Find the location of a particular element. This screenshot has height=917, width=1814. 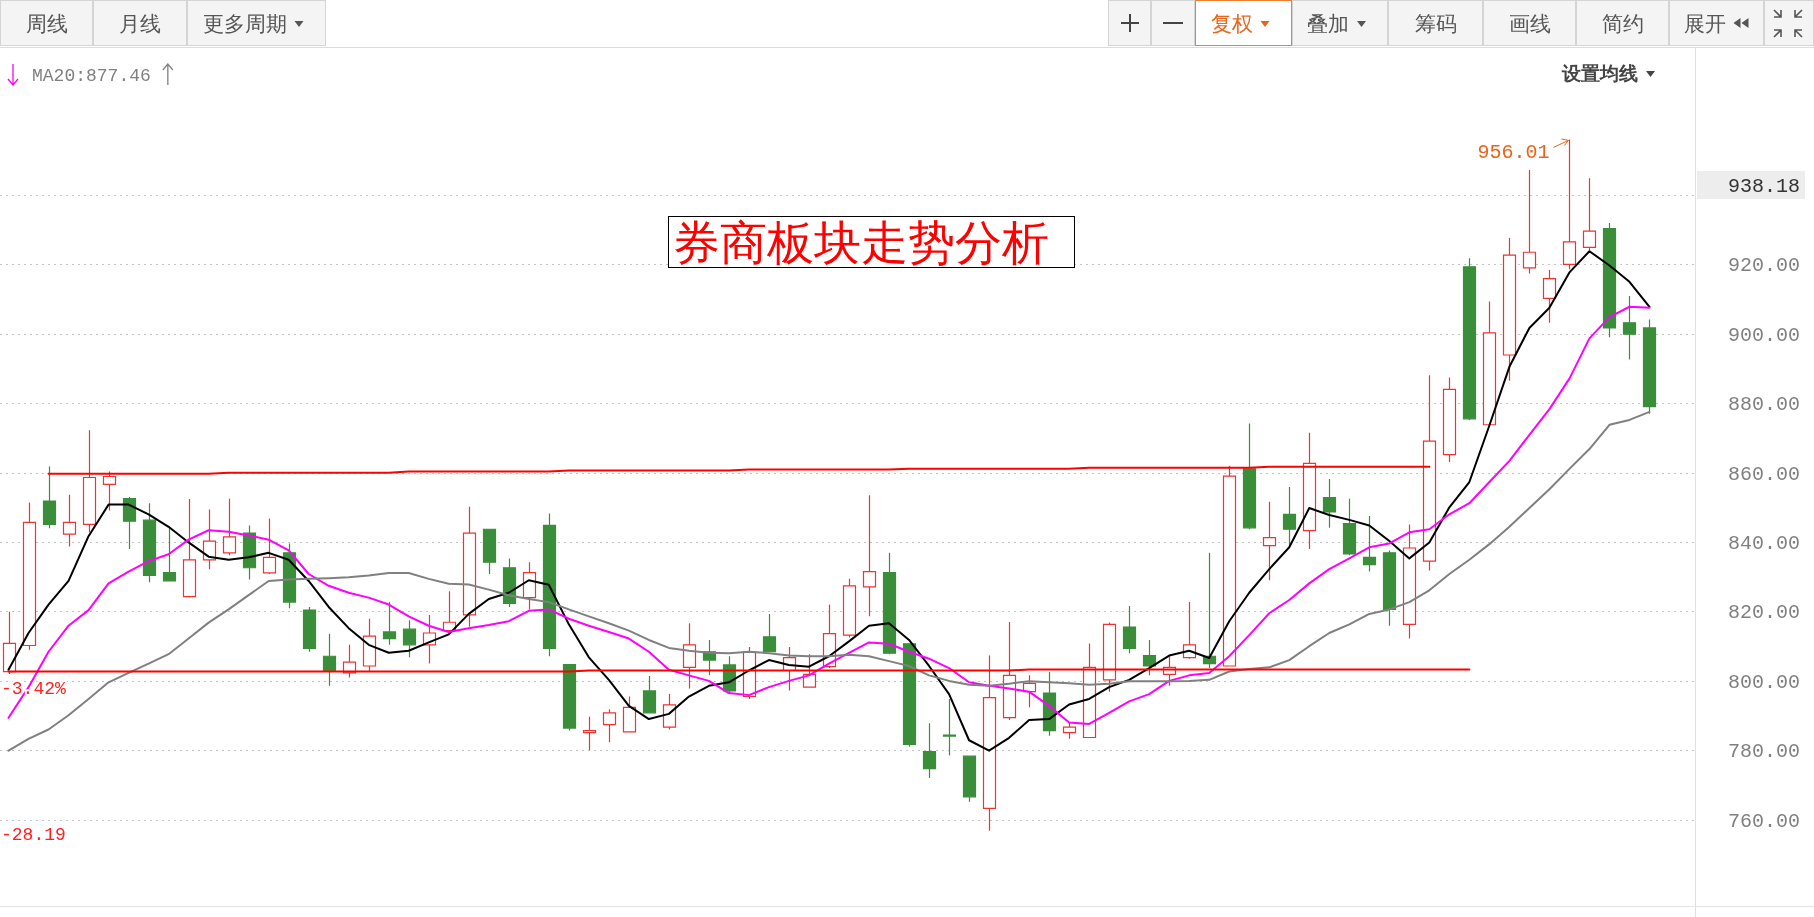

y-tick-label: 860.00 is located at coordinates (1763, 474).